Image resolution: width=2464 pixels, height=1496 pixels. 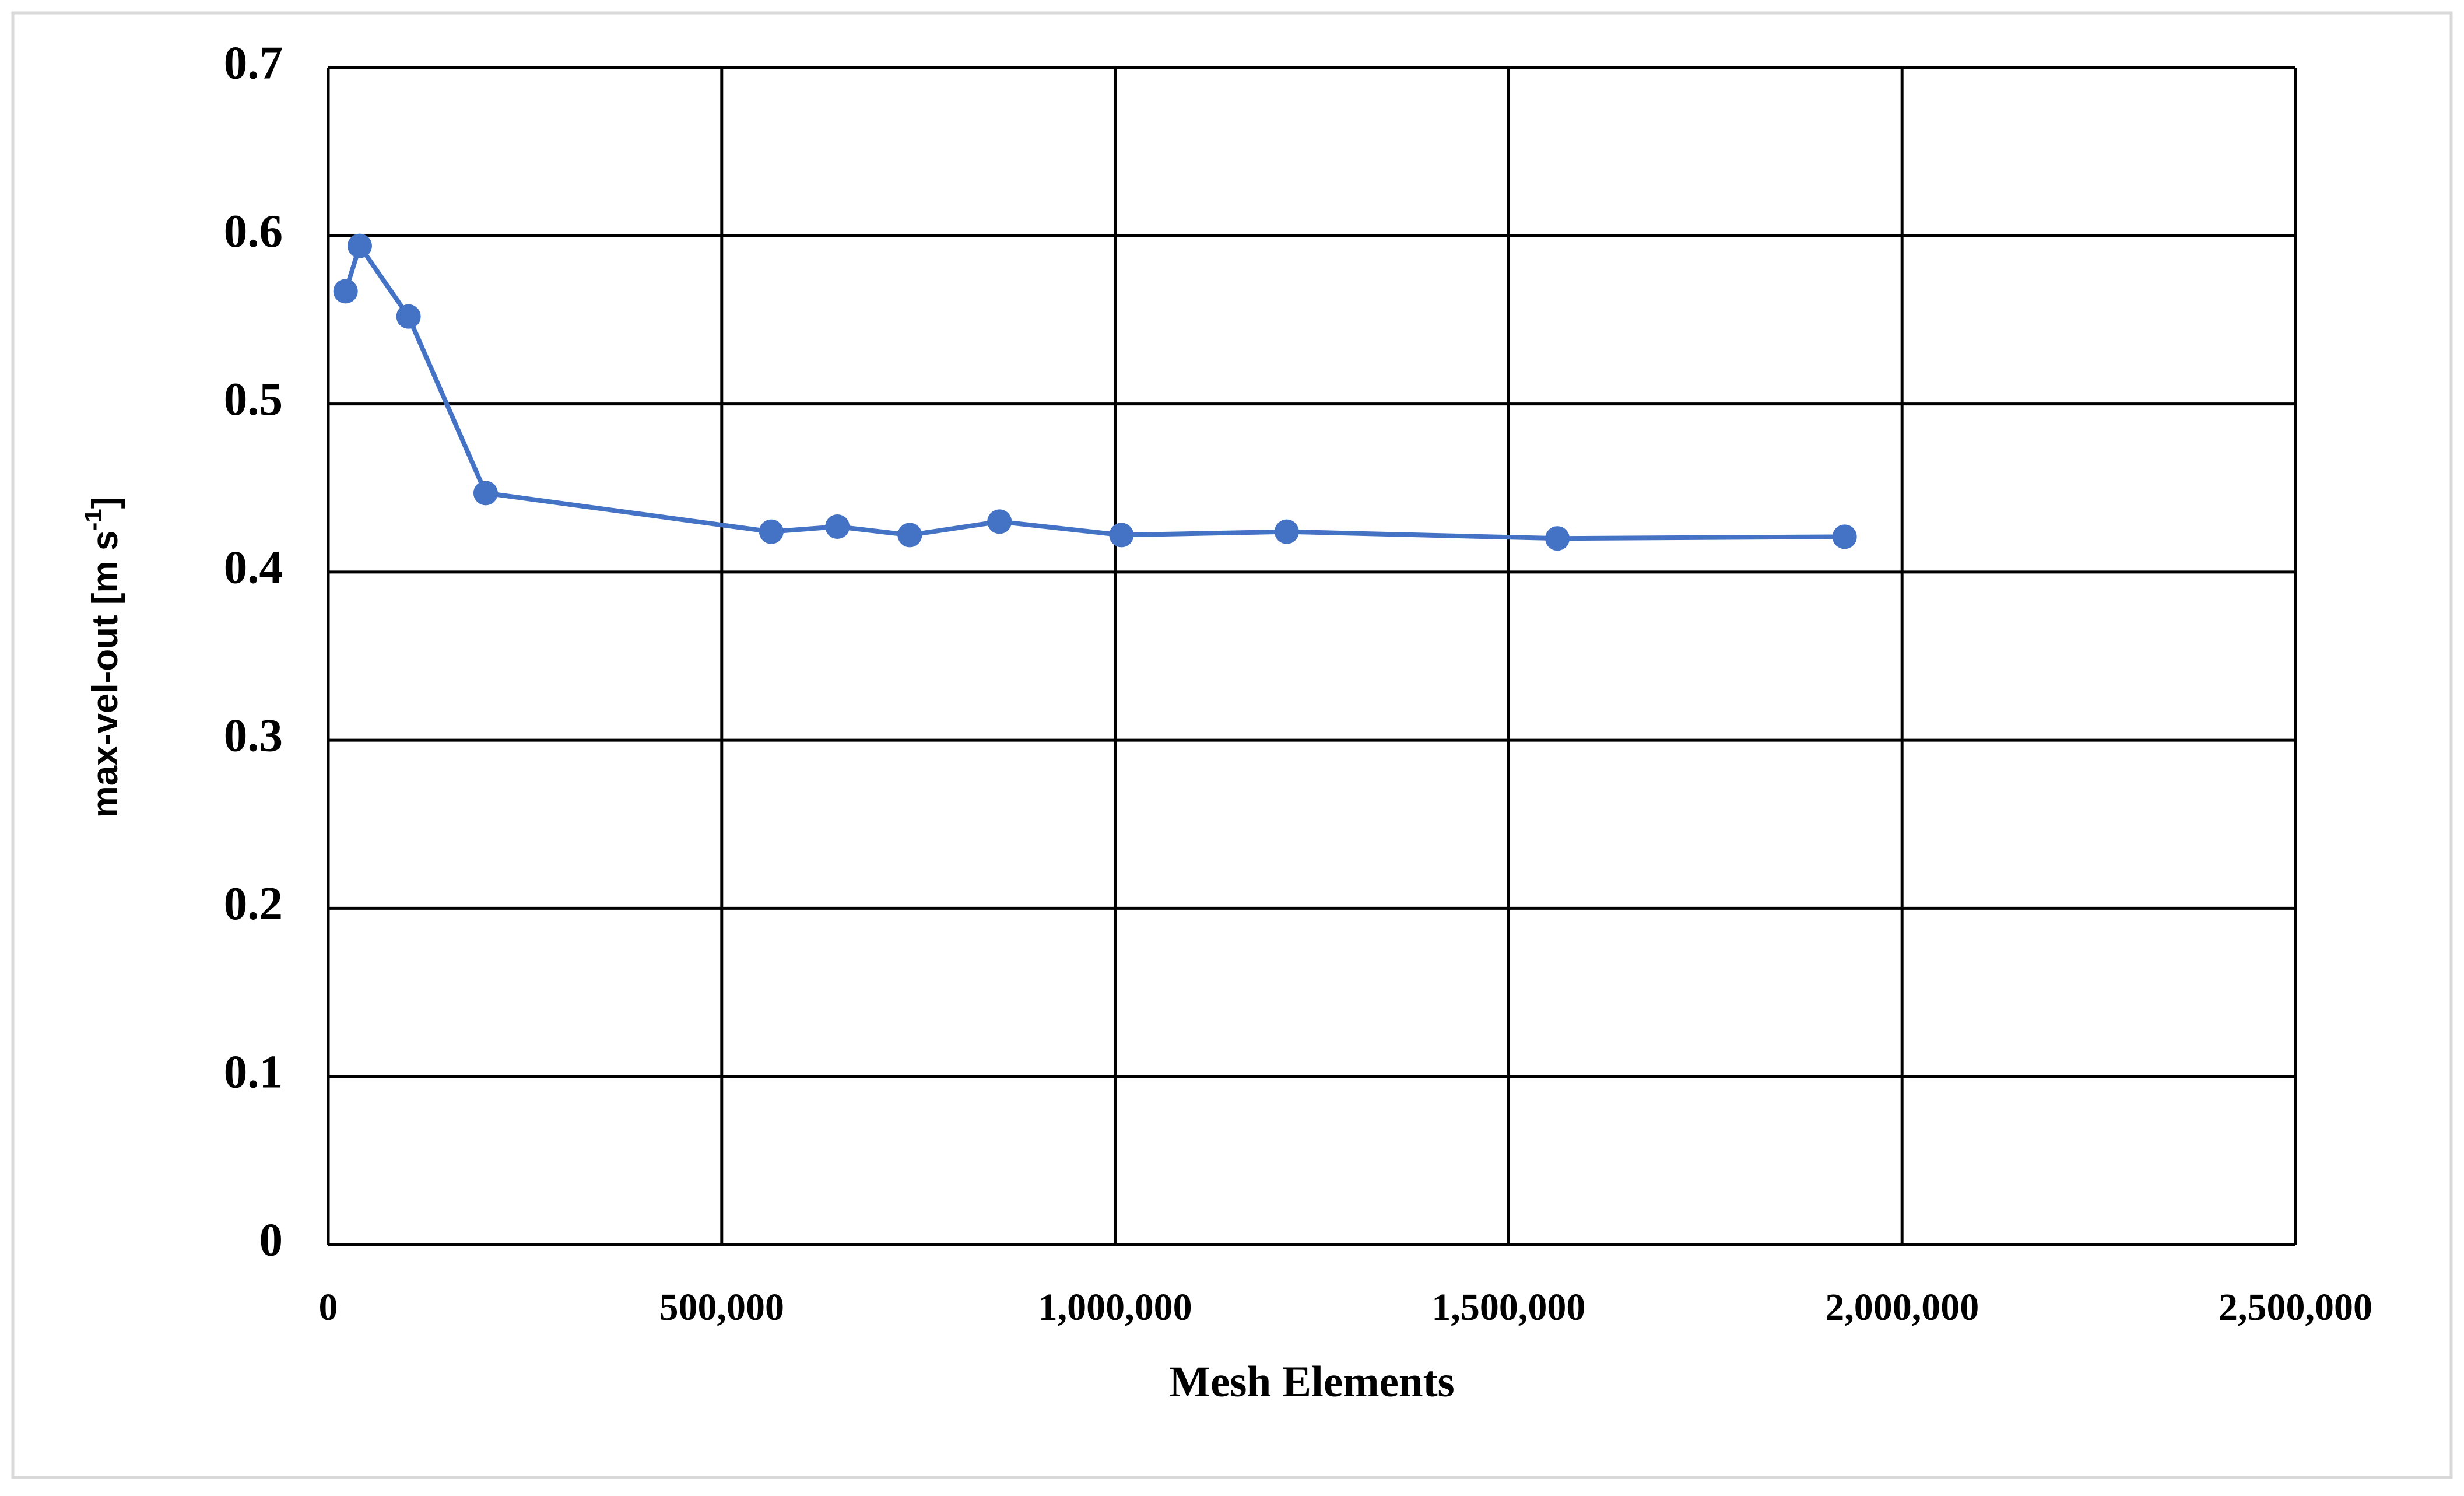 What do you see at coordinates (722, 1308) in the screenshot?
I see `x-tick-label: 500,000` at bounding box center [722, 1308].